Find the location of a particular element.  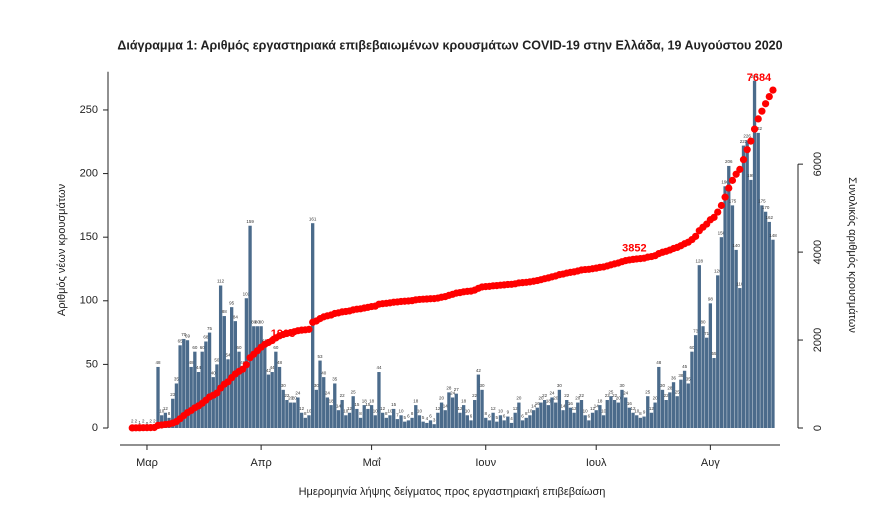

bar-value-label: 53 is located at coordinates (321, 356).